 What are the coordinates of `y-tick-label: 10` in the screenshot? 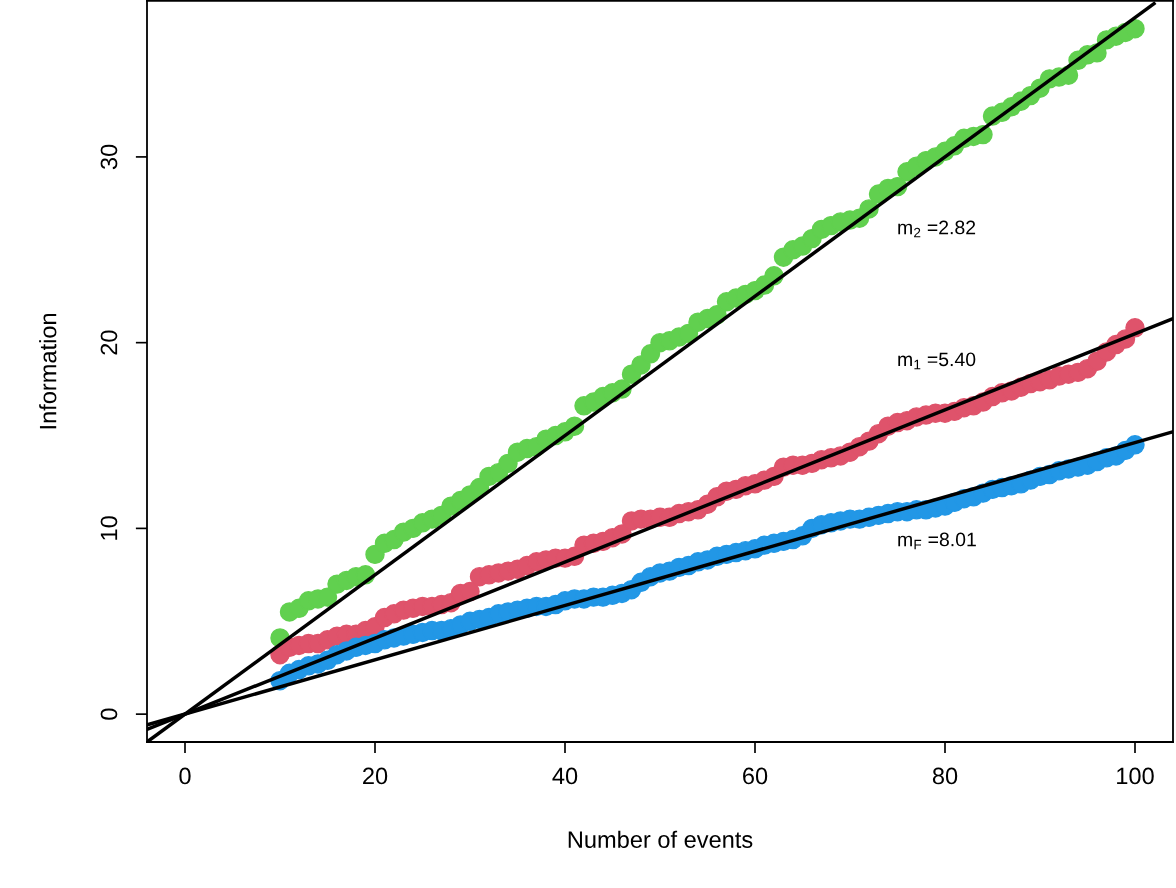 It's located at (109, 528).